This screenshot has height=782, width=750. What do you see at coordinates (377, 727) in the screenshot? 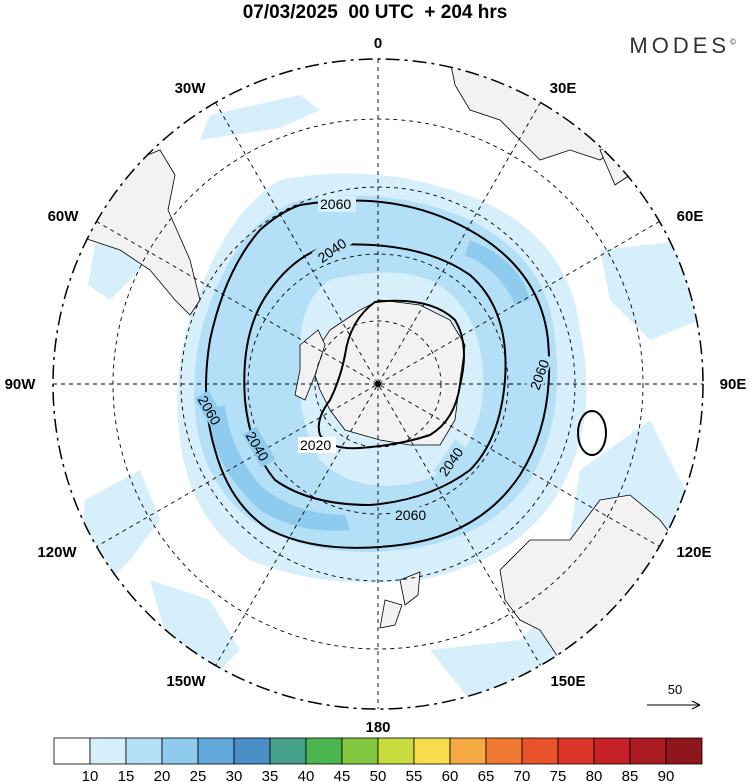
I see `lon-label-180: 180` at bounding box center [377, 727].